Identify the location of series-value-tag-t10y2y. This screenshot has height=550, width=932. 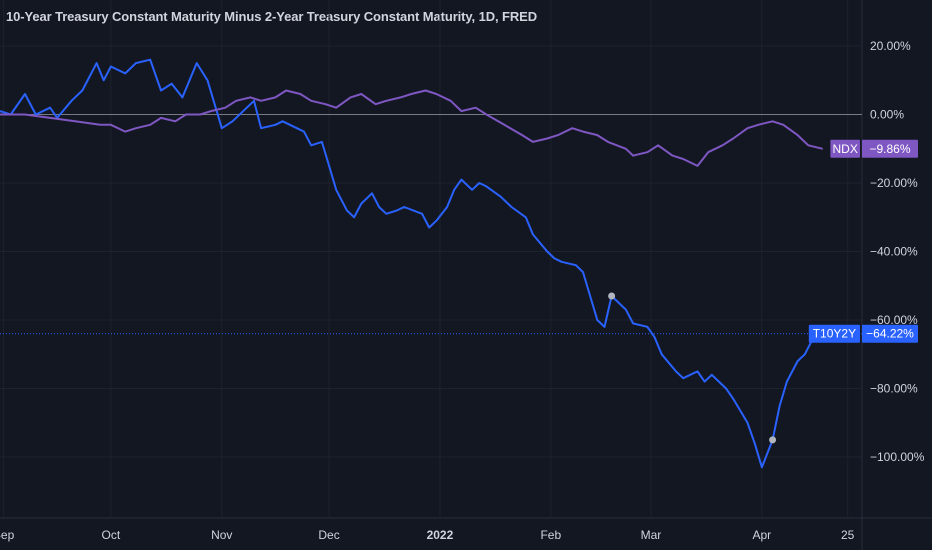
(890, 333).